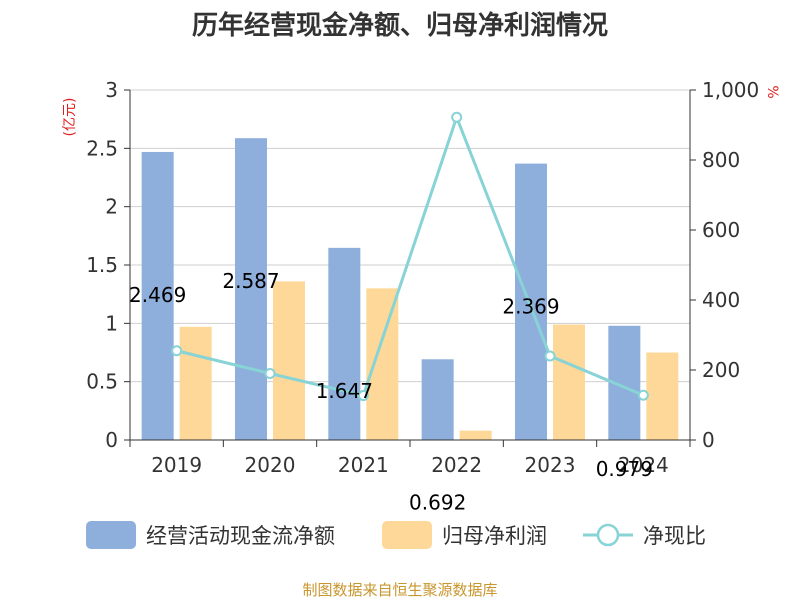  Describe the element at coordinates (721, 300) in the screenshot. I see `right-tick-label: 400` at that location.